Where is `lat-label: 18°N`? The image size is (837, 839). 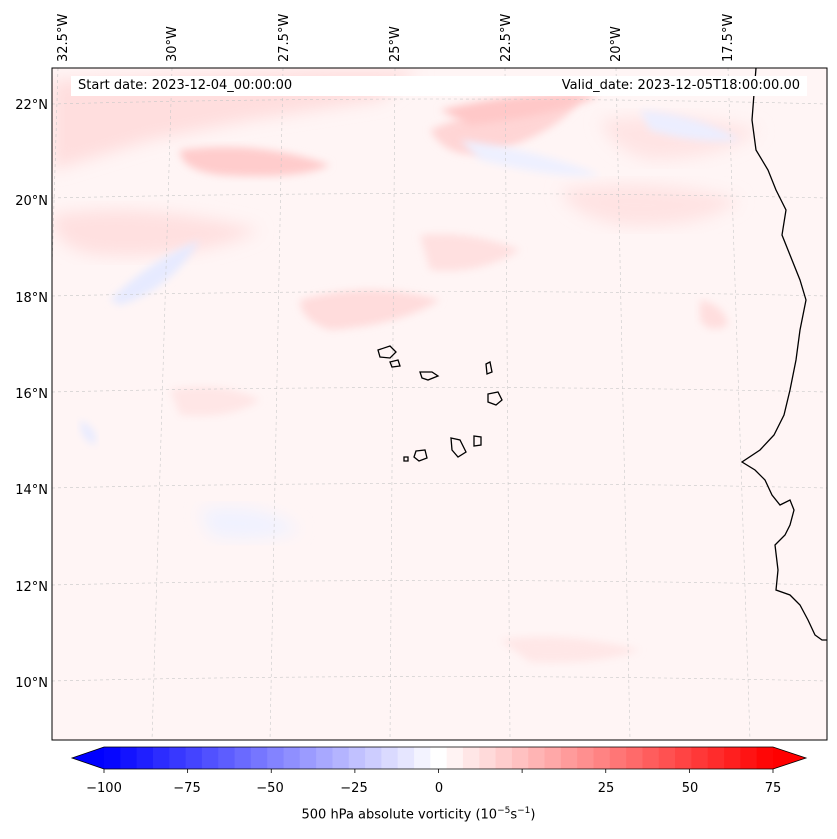 lat-label: 18°N is located at coordinates (31, 298).